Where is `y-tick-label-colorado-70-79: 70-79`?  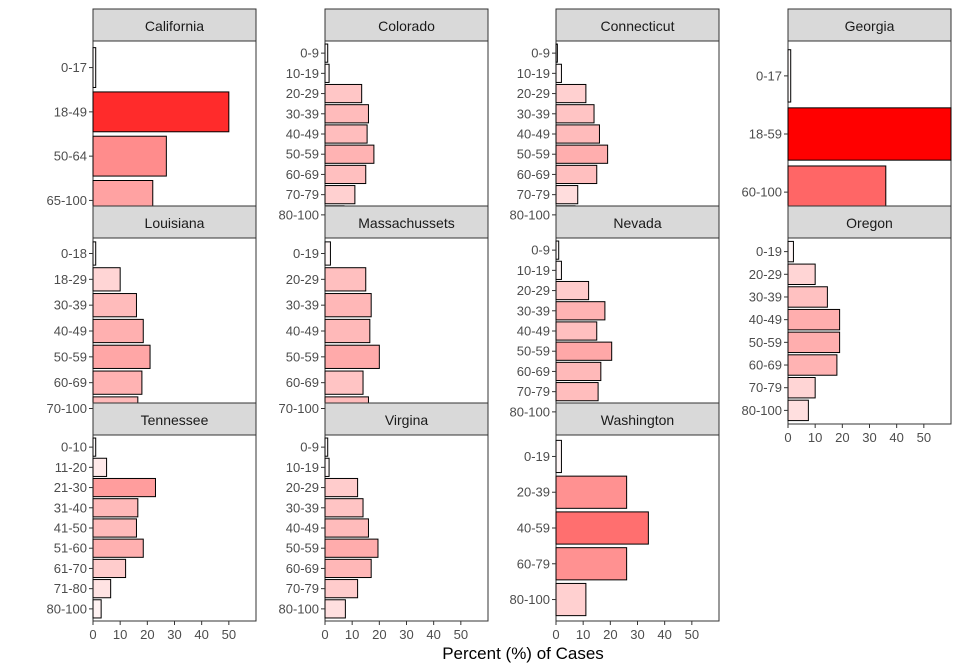 y-tick-label-colorado-70-79: 70-79 is located at coordinates (302, 194).